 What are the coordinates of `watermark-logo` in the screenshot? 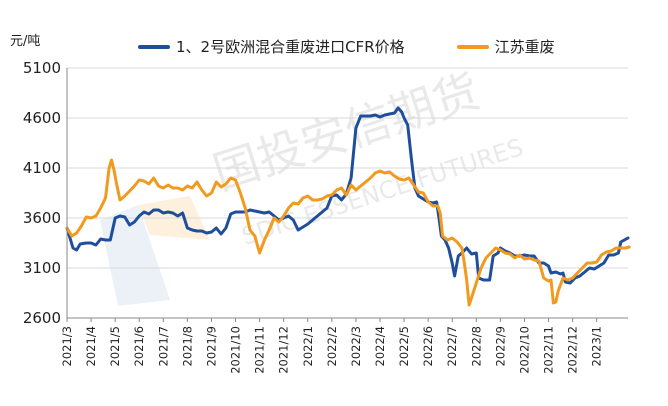 It's located at (135, 255).